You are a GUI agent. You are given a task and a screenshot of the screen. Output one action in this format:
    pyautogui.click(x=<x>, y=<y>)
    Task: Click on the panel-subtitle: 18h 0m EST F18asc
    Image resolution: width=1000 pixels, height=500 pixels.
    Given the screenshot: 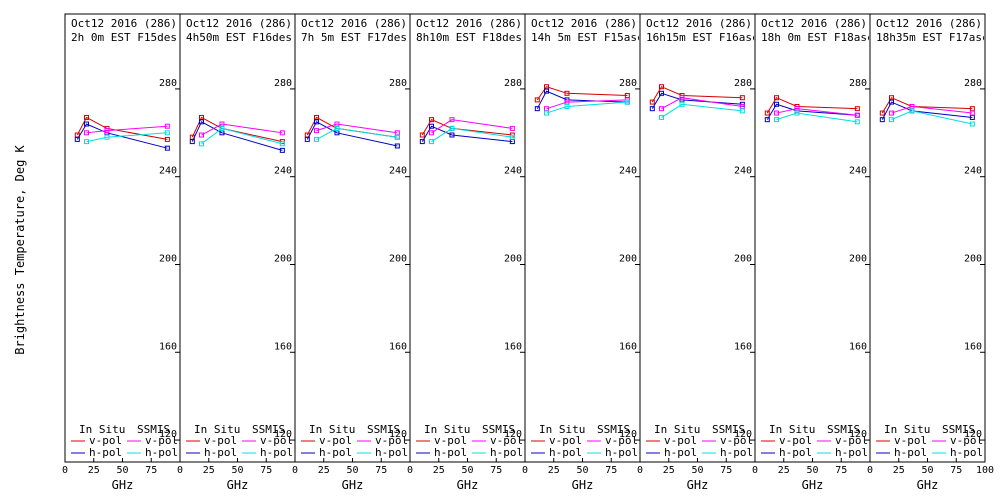 What is the action you would take?
    pyautogui.click(x=817, y=37)
    